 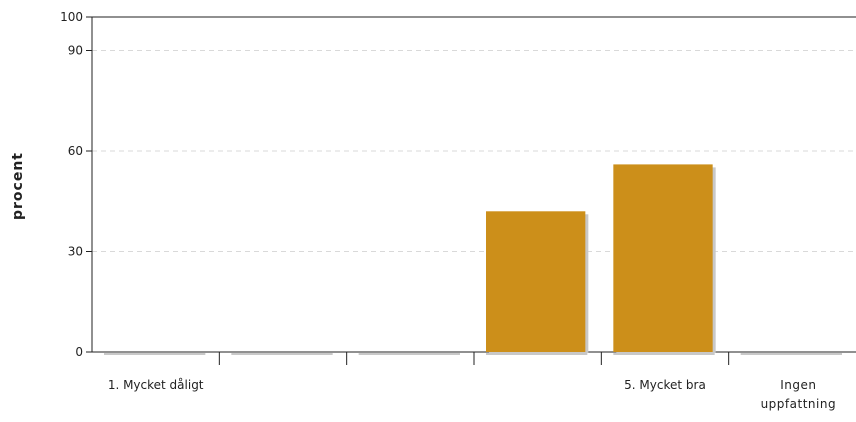 What do you see at coordinates (799, 404) in the screenshot?
I see `x-tick-label: uppfattning` at bounding box center [799, 404].